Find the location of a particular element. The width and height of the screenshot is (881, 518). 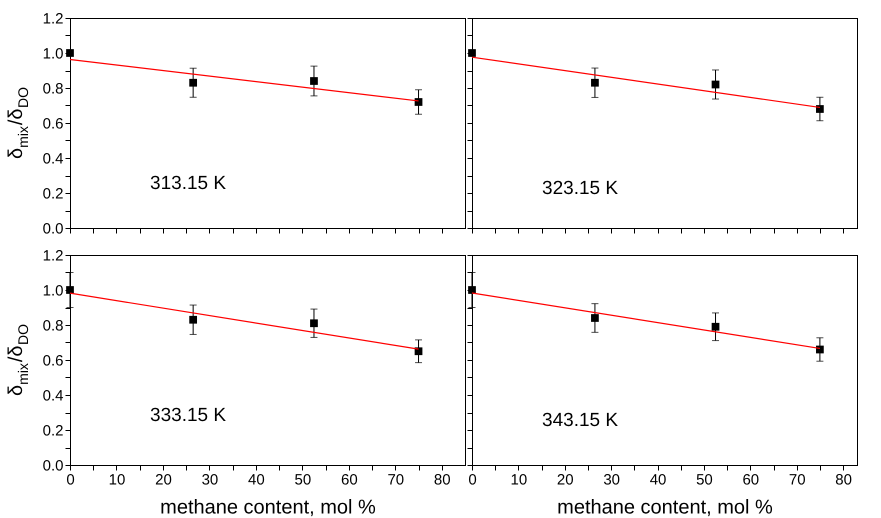

annotation: 333.15 K is located at coordinates (188, 415).